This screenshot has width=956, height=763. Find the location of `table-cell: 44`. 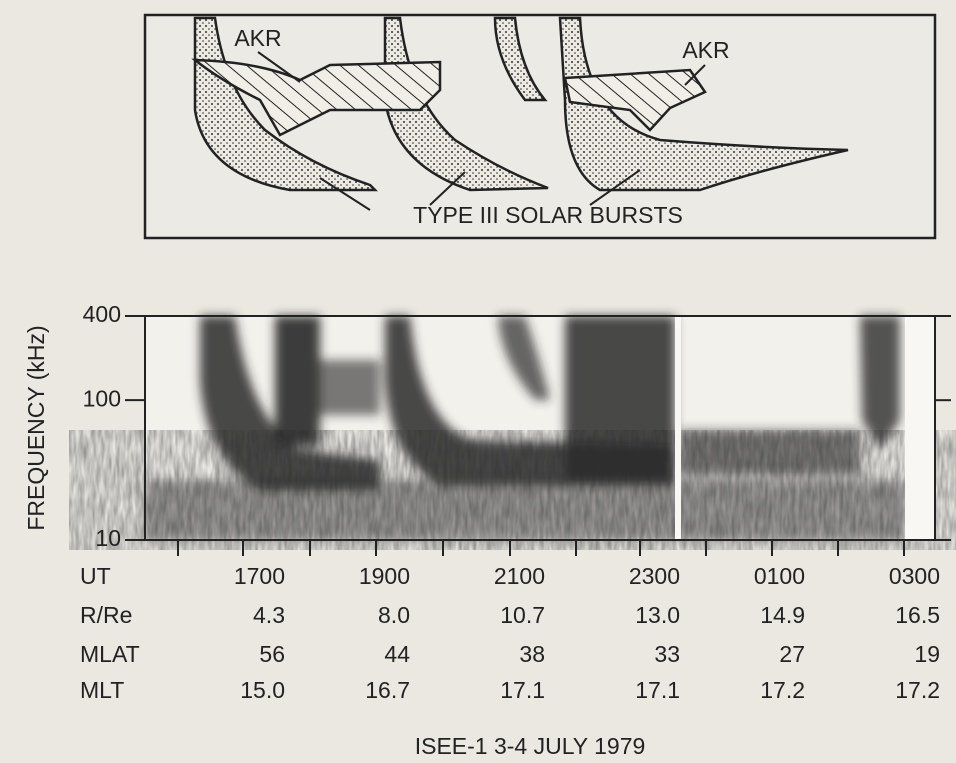

table-cell: 44 is located at coordinates (397, 654).